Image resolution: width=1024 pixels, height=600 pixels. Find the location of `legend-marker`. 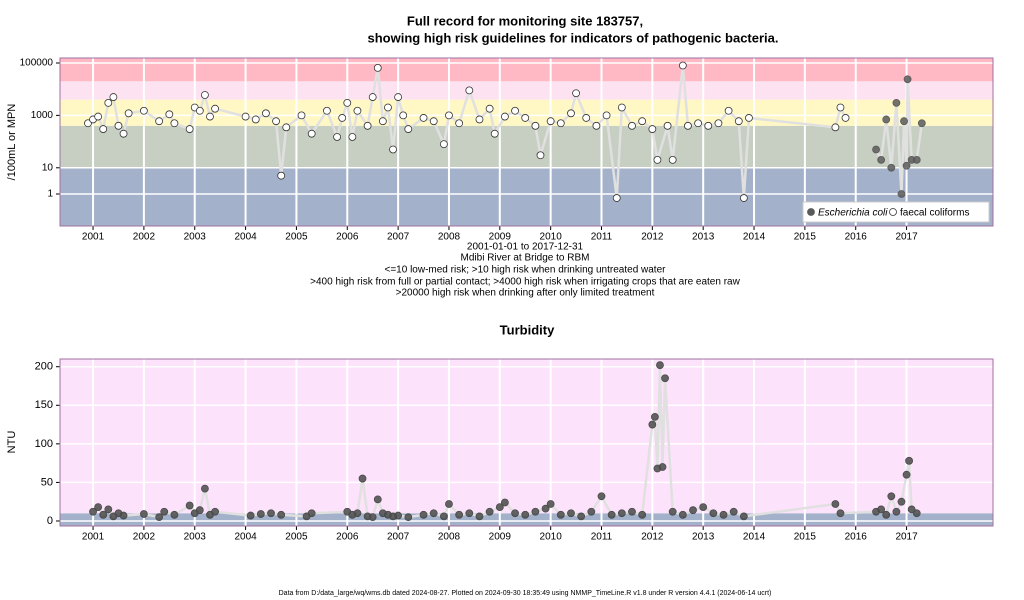

legend-marker is located at coordinates (811, 212).